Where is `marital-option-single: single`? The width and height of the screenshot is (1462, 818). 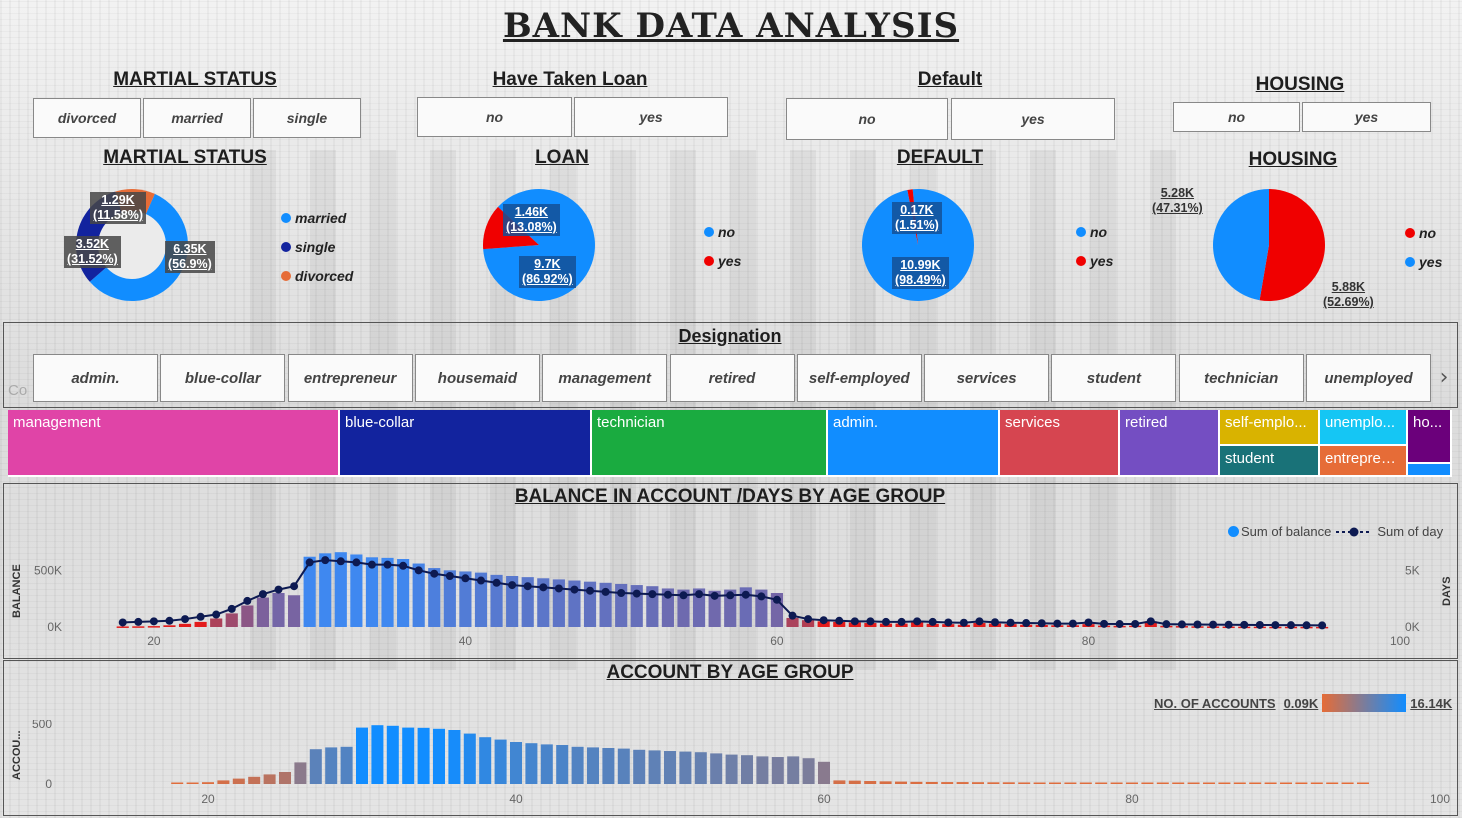 marital-option-single: single is located at coordinates (307, 118).